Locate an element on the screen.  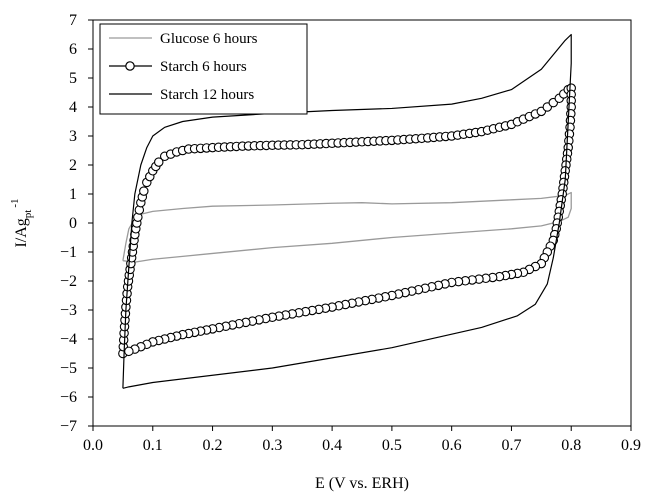
y-axis-label: I/Agpt-1 is located at coordinates (21, 222).